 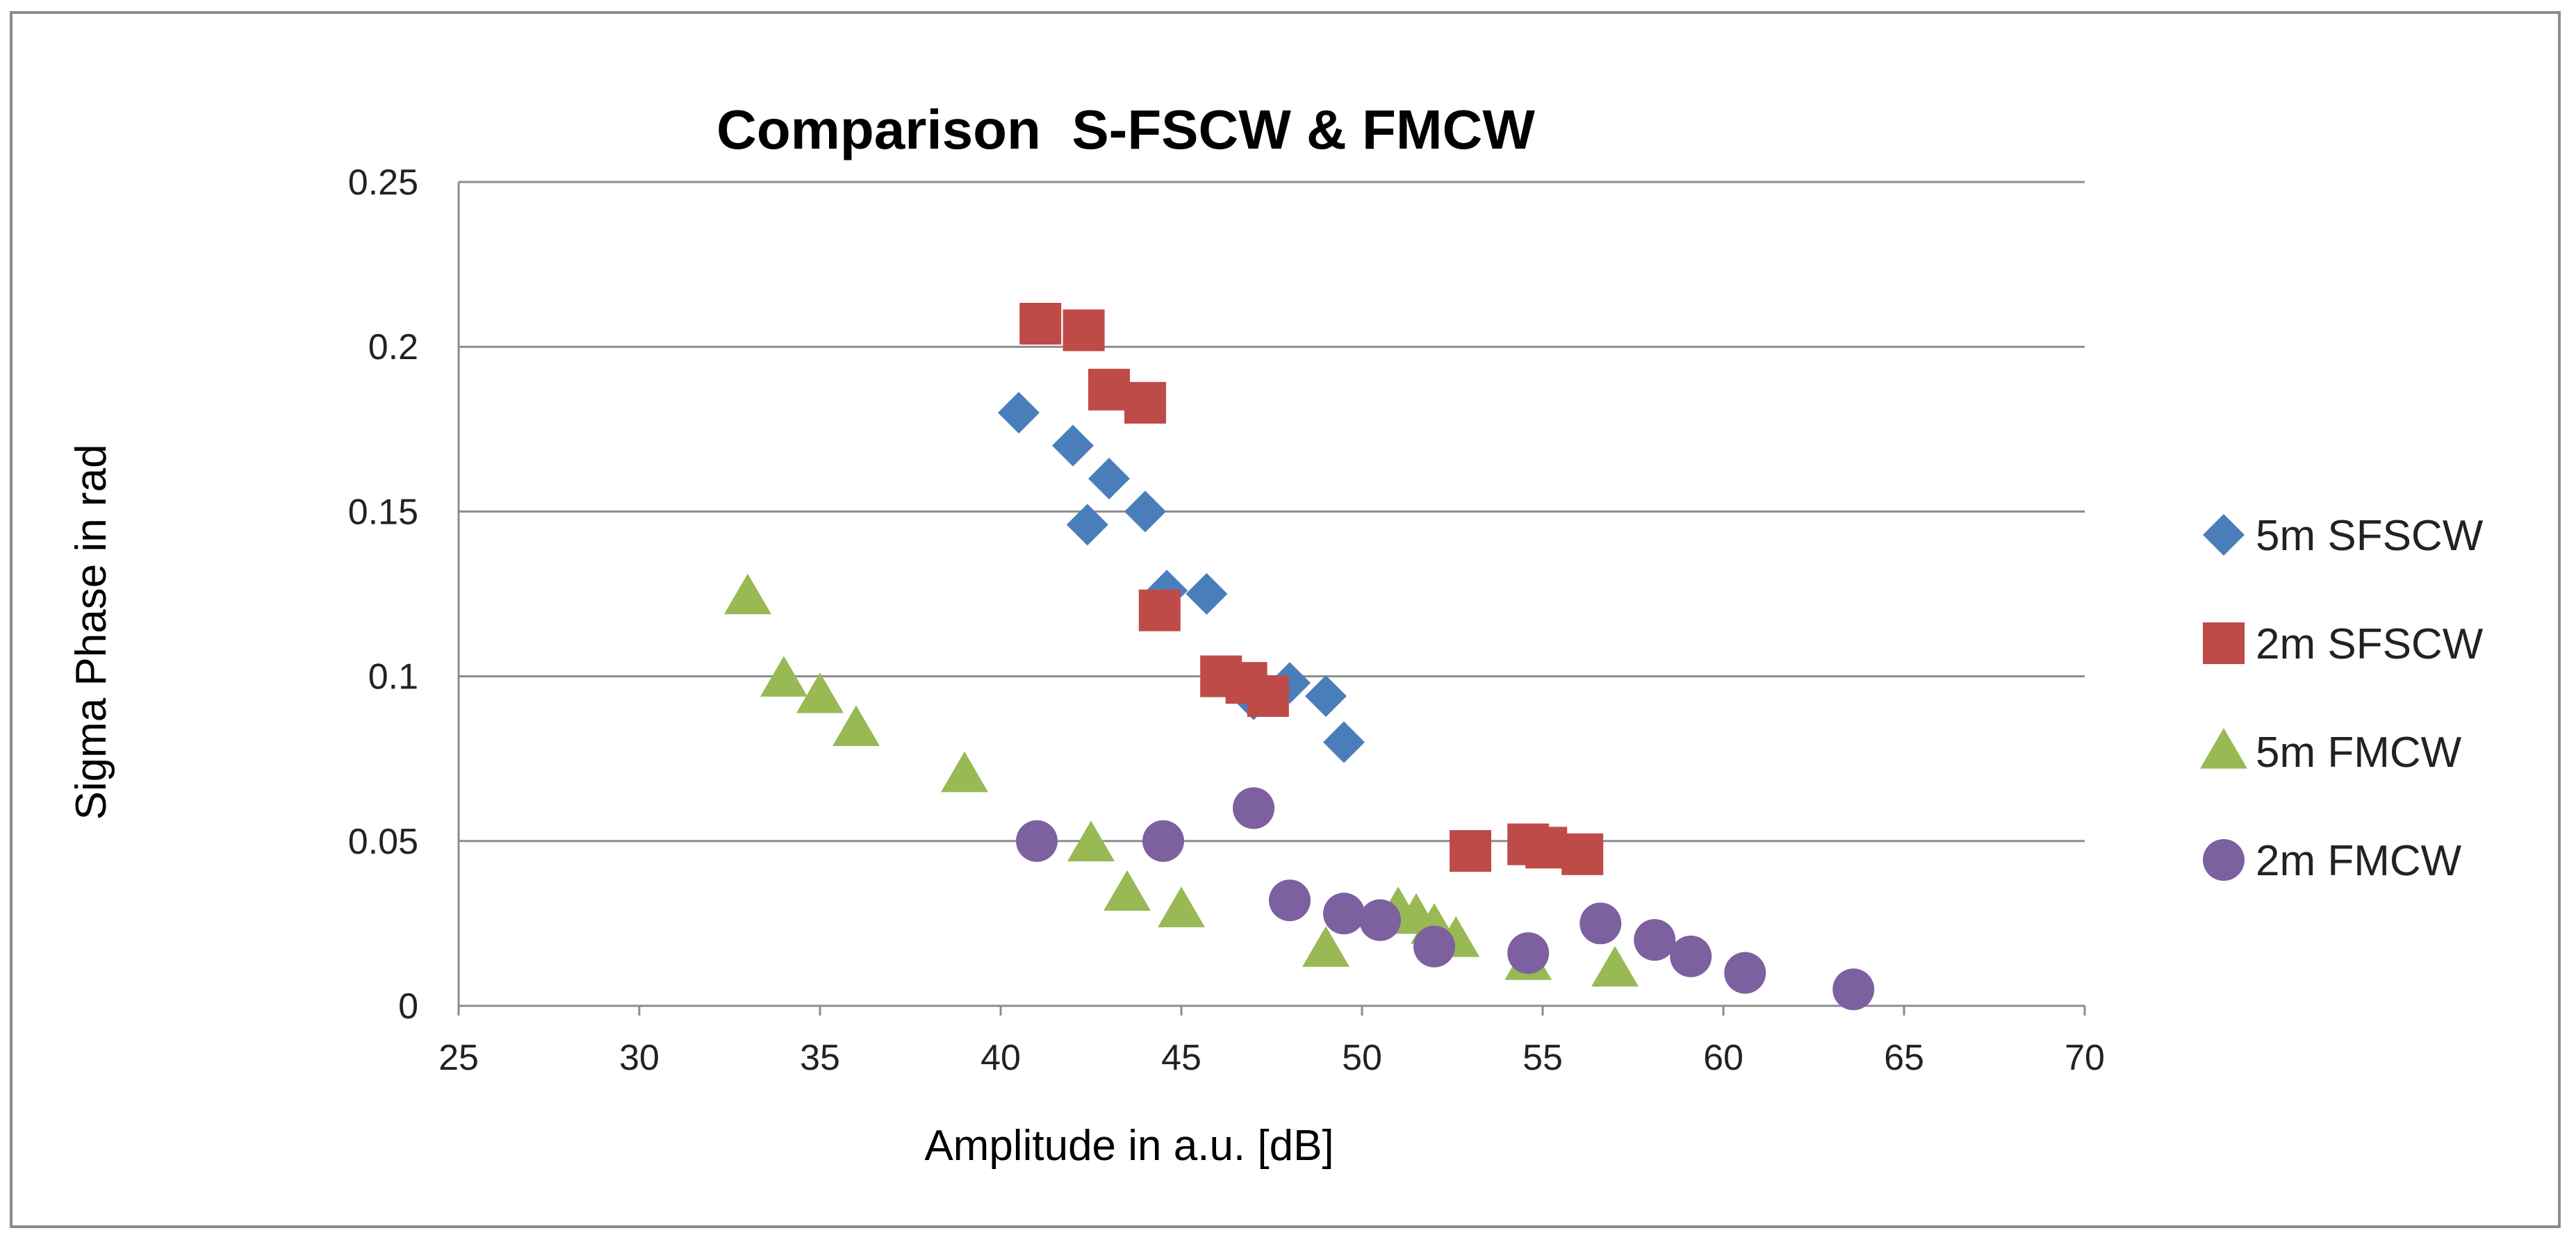 What do you see at coordinates (1271, 1058) in the screenshot?
I see `x-axis-ticks: 25 30 35 40 45 50 55 60 65 70` at bounding box center [1271, 1058].